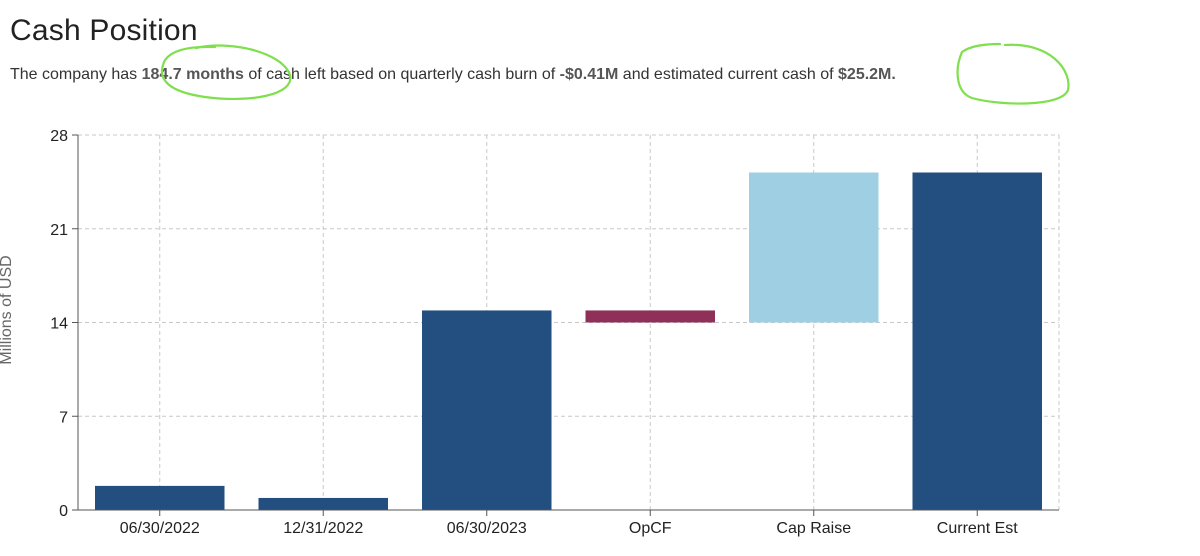  I want to click on x-tick-label: 06/30/2022, so click(160, 528).